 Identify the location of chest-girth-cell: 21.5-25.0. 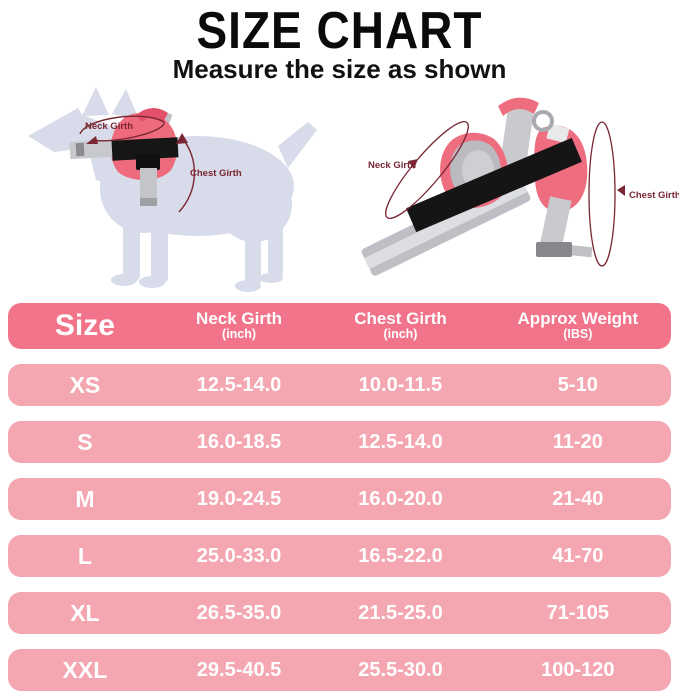
(400, 612).